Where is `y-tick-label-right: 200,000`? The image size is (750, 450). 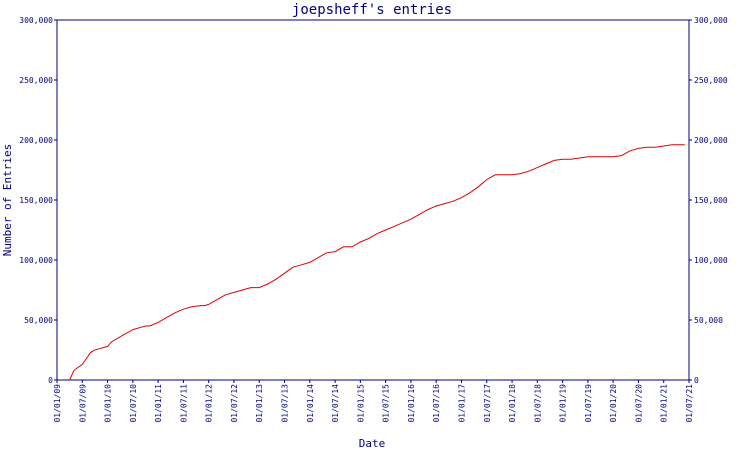 y-tick-label-right: 200,000 is located at coordinates (711, 140).